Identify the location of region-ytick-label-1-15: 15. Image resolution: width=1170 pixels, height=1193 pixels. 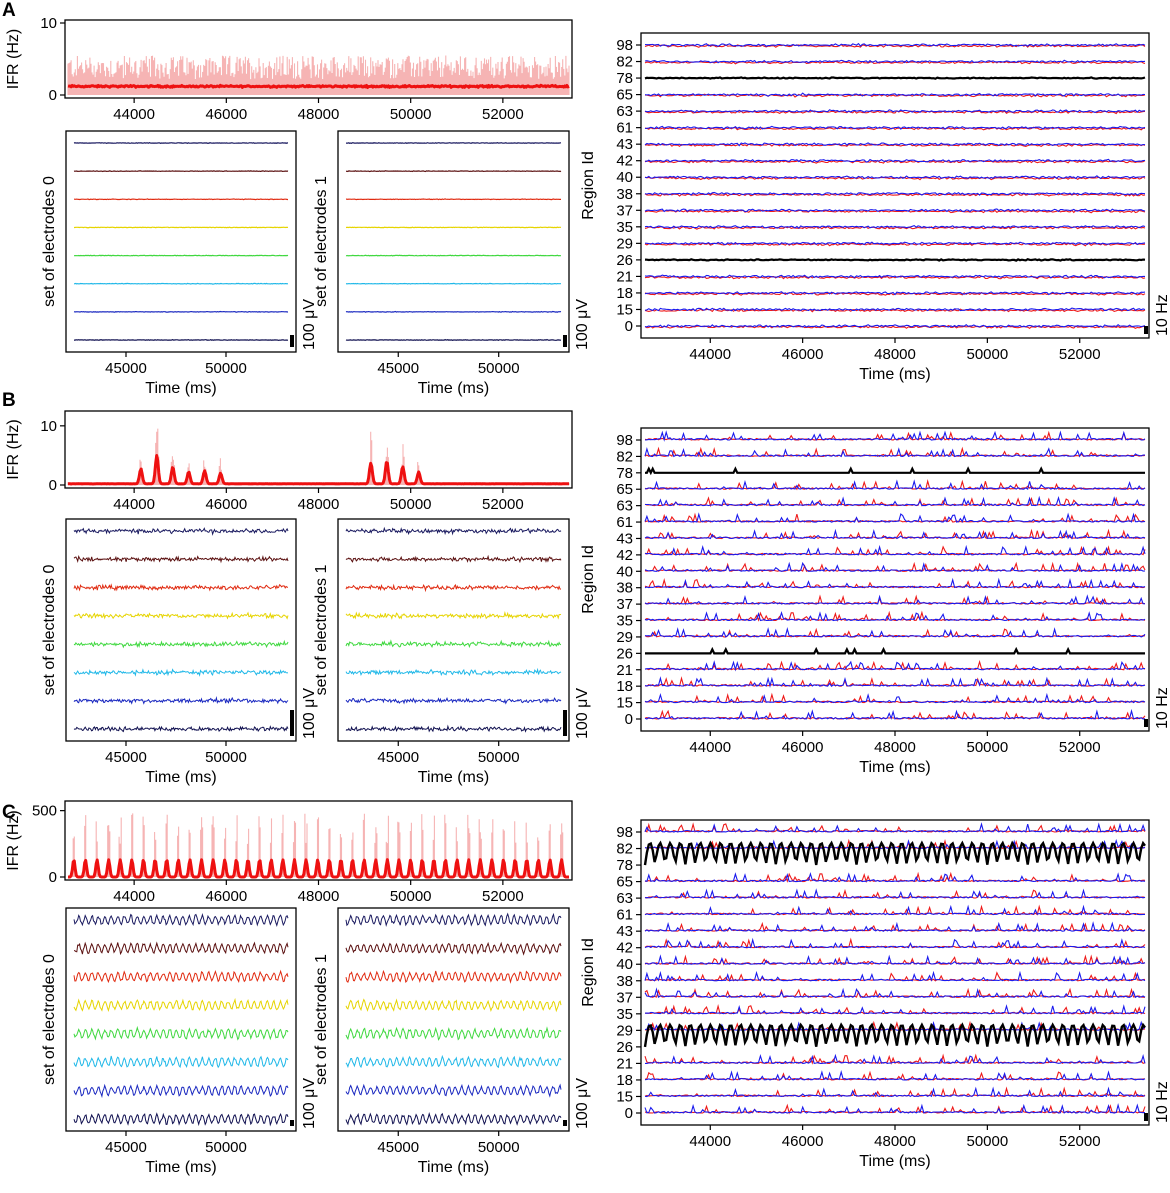
(624, 703).